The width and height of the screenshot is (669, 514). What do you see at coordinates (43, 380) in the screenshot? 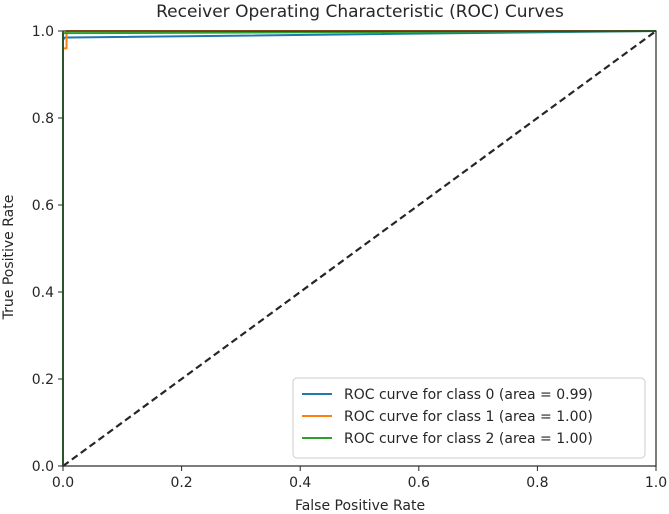
I see `y-tick-label: 0.2` at bounding box center [43, 380].